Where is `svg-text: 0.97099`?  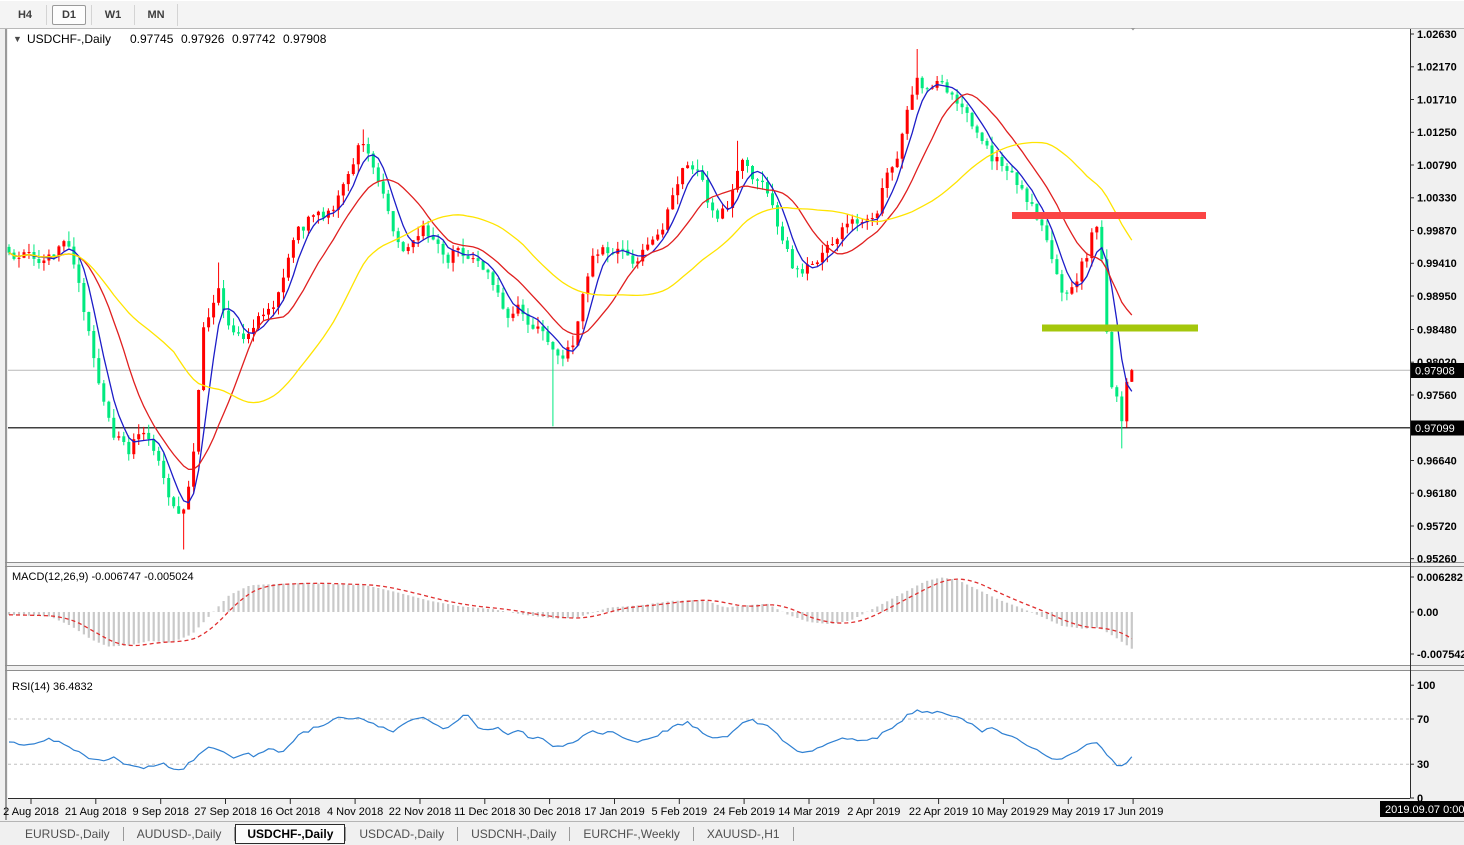 svg-text: 0.97099 is located at coordinates (1435, 429).